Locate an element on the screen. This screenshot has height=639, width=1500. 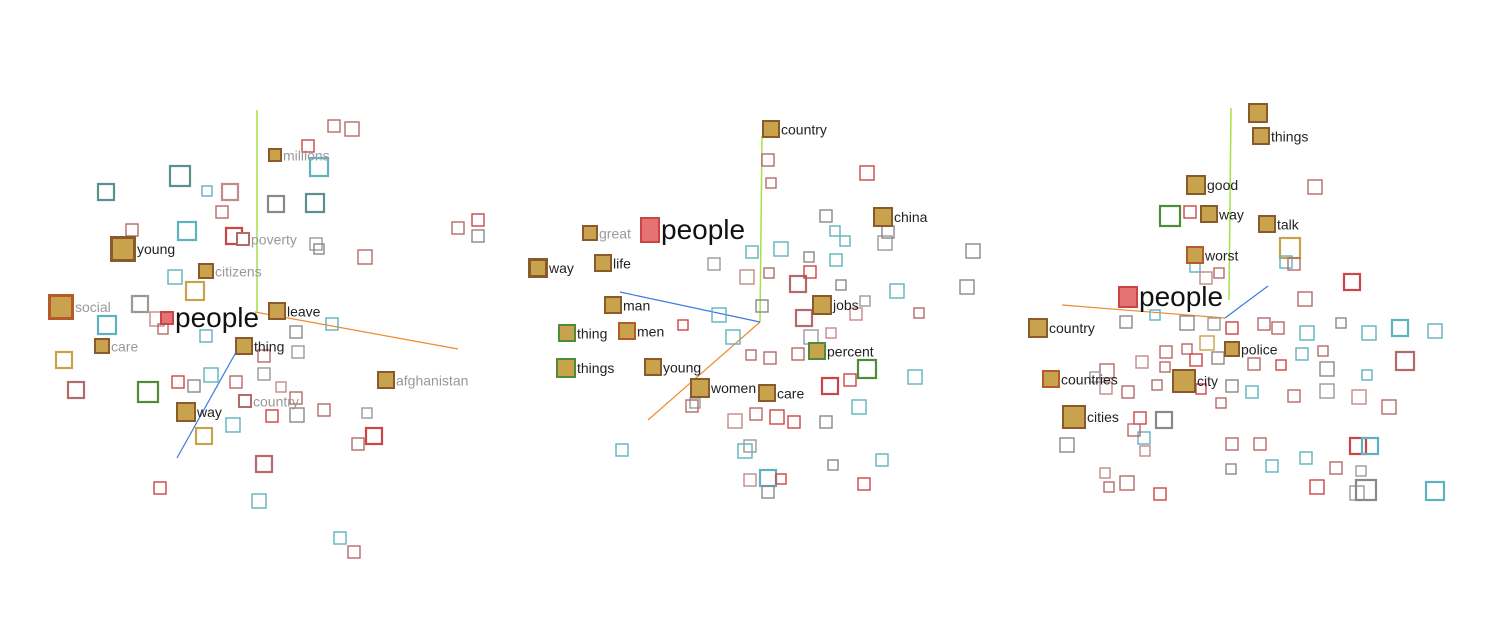
word-things-label: things is located at coordinates (1280, 136).